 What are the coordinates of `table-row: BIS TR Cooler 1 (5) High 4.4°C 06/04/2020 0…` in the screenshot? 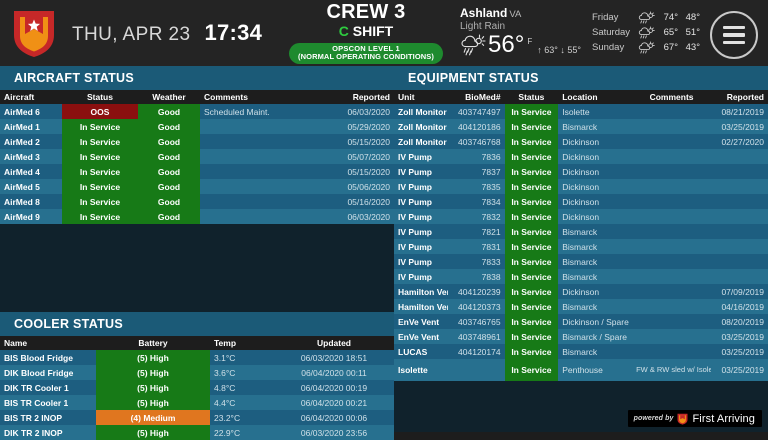 It's located at (197, 402).